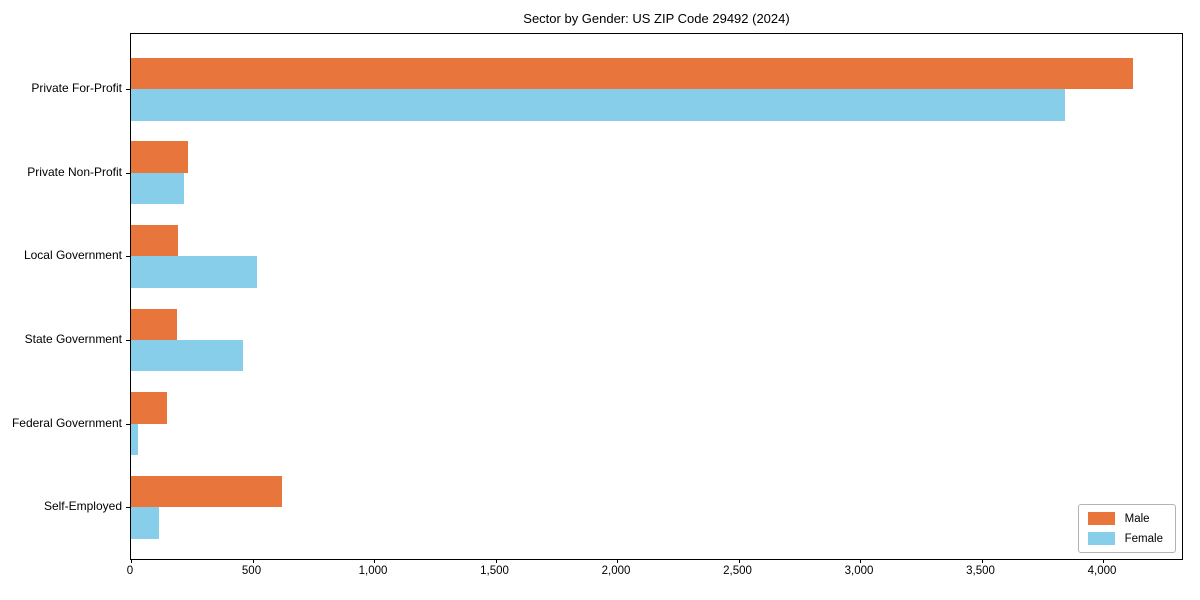 This screenshot has width=1200, height=600. Describe the element at coordinates (155, 241) in the screenshot. I see `bar-male-local-government` at that location.